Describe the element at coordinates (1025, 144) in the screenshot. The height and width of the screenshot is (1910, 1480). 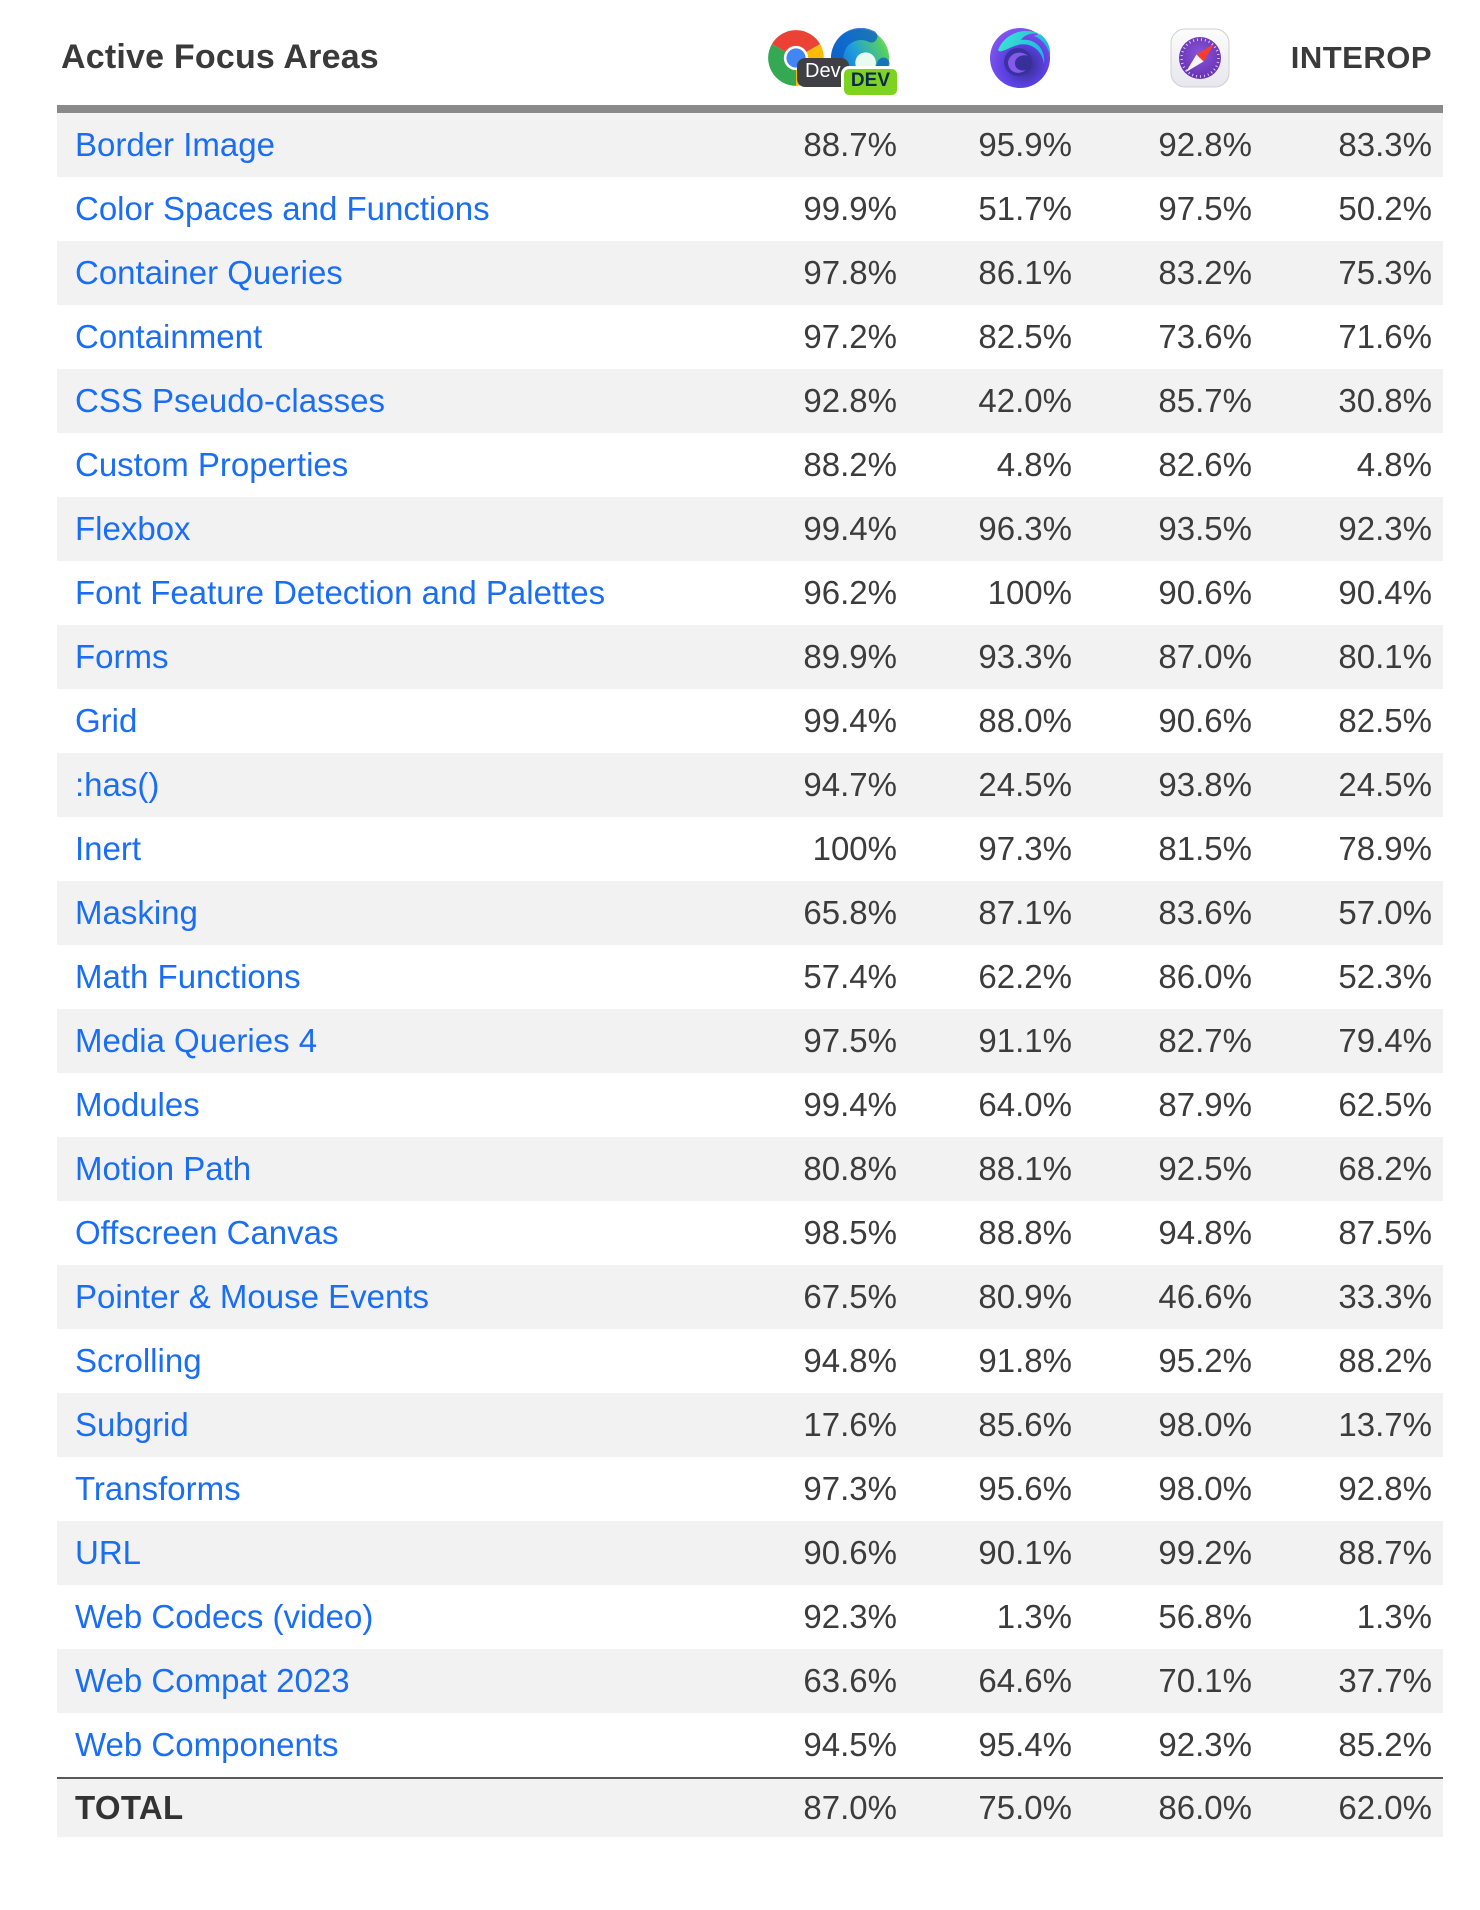
I see `score-firefox: 95.9%` at that location.